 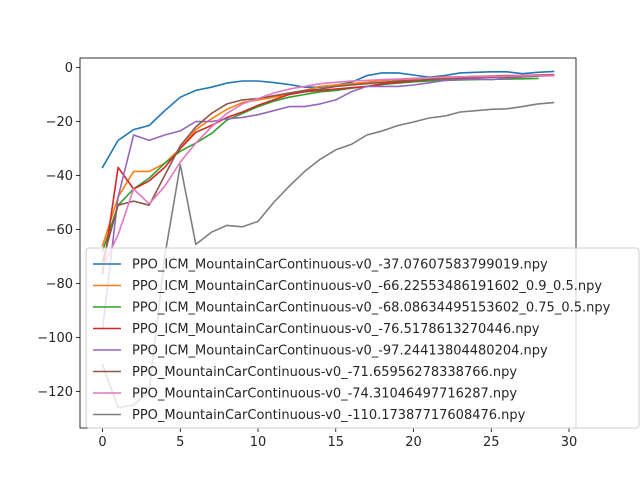 I want to click on y-axis: 0 −20 −40 −60 −80 −100 −120, so click(x=58, y=230).